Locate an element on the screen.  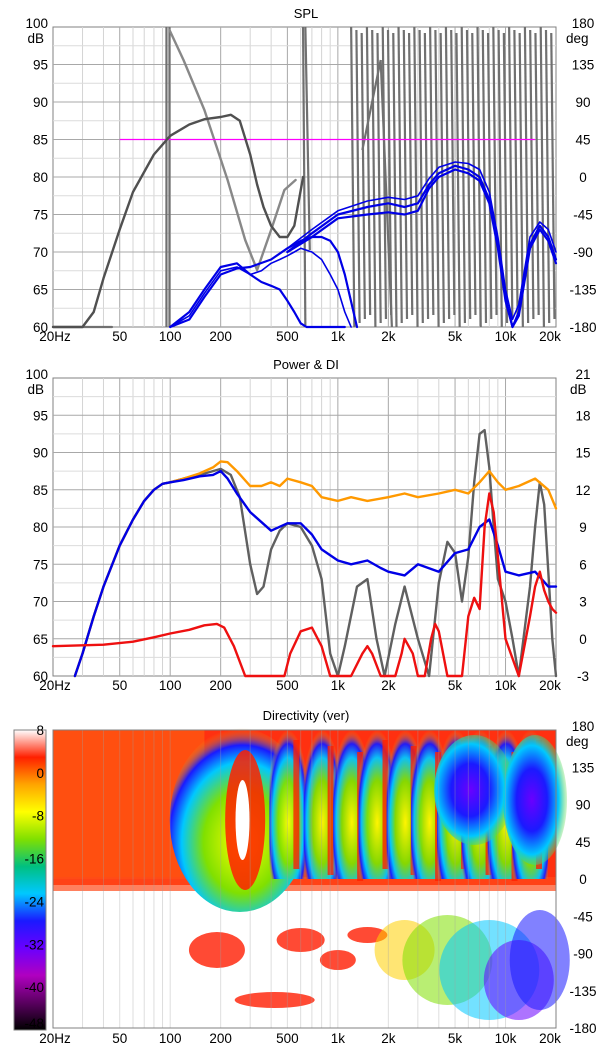
y2-tick-label: 6 is located at coordinates (583, 564).